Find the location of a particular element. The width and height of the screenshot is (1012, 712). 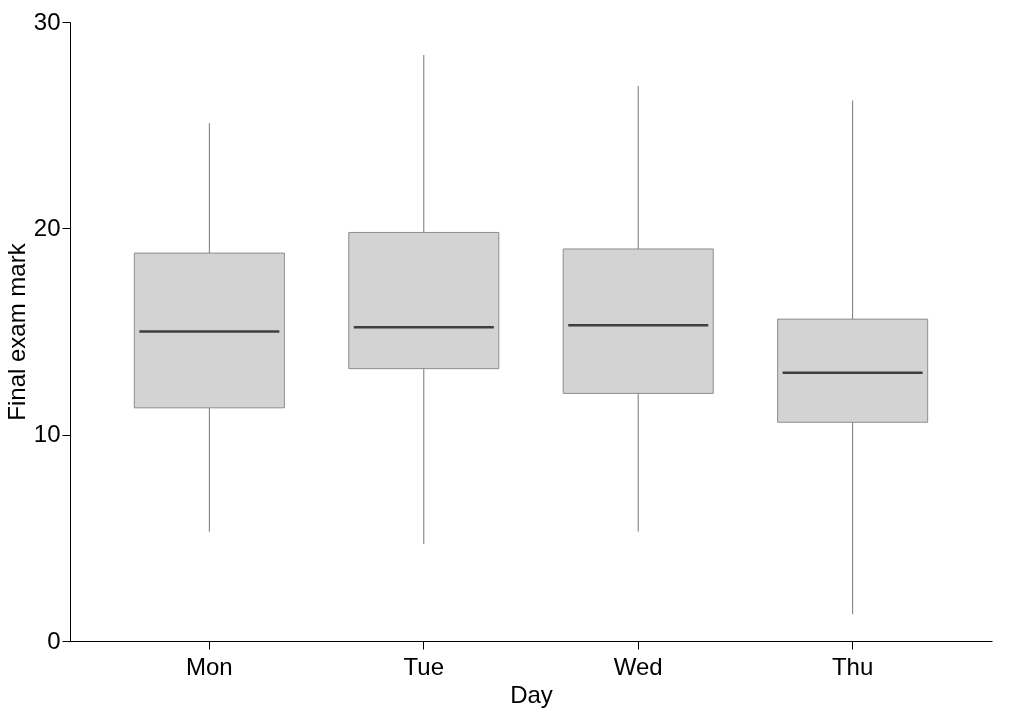

x-axis-title: Day is located at coordinates (531, 694).